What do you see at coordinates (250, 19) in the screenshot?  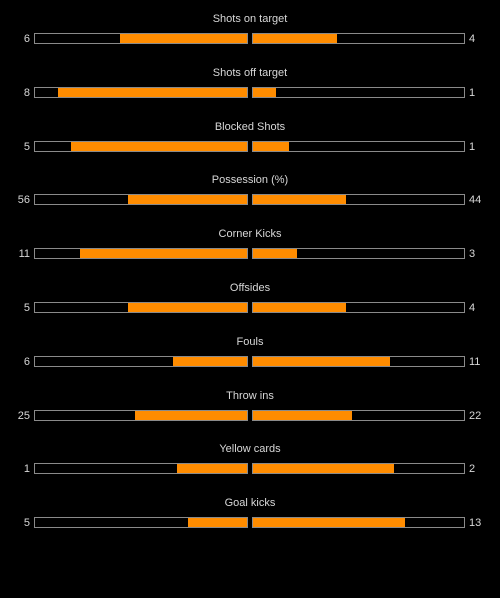 I see `stat-label: Shots on target` at bounding box center [250, 19].